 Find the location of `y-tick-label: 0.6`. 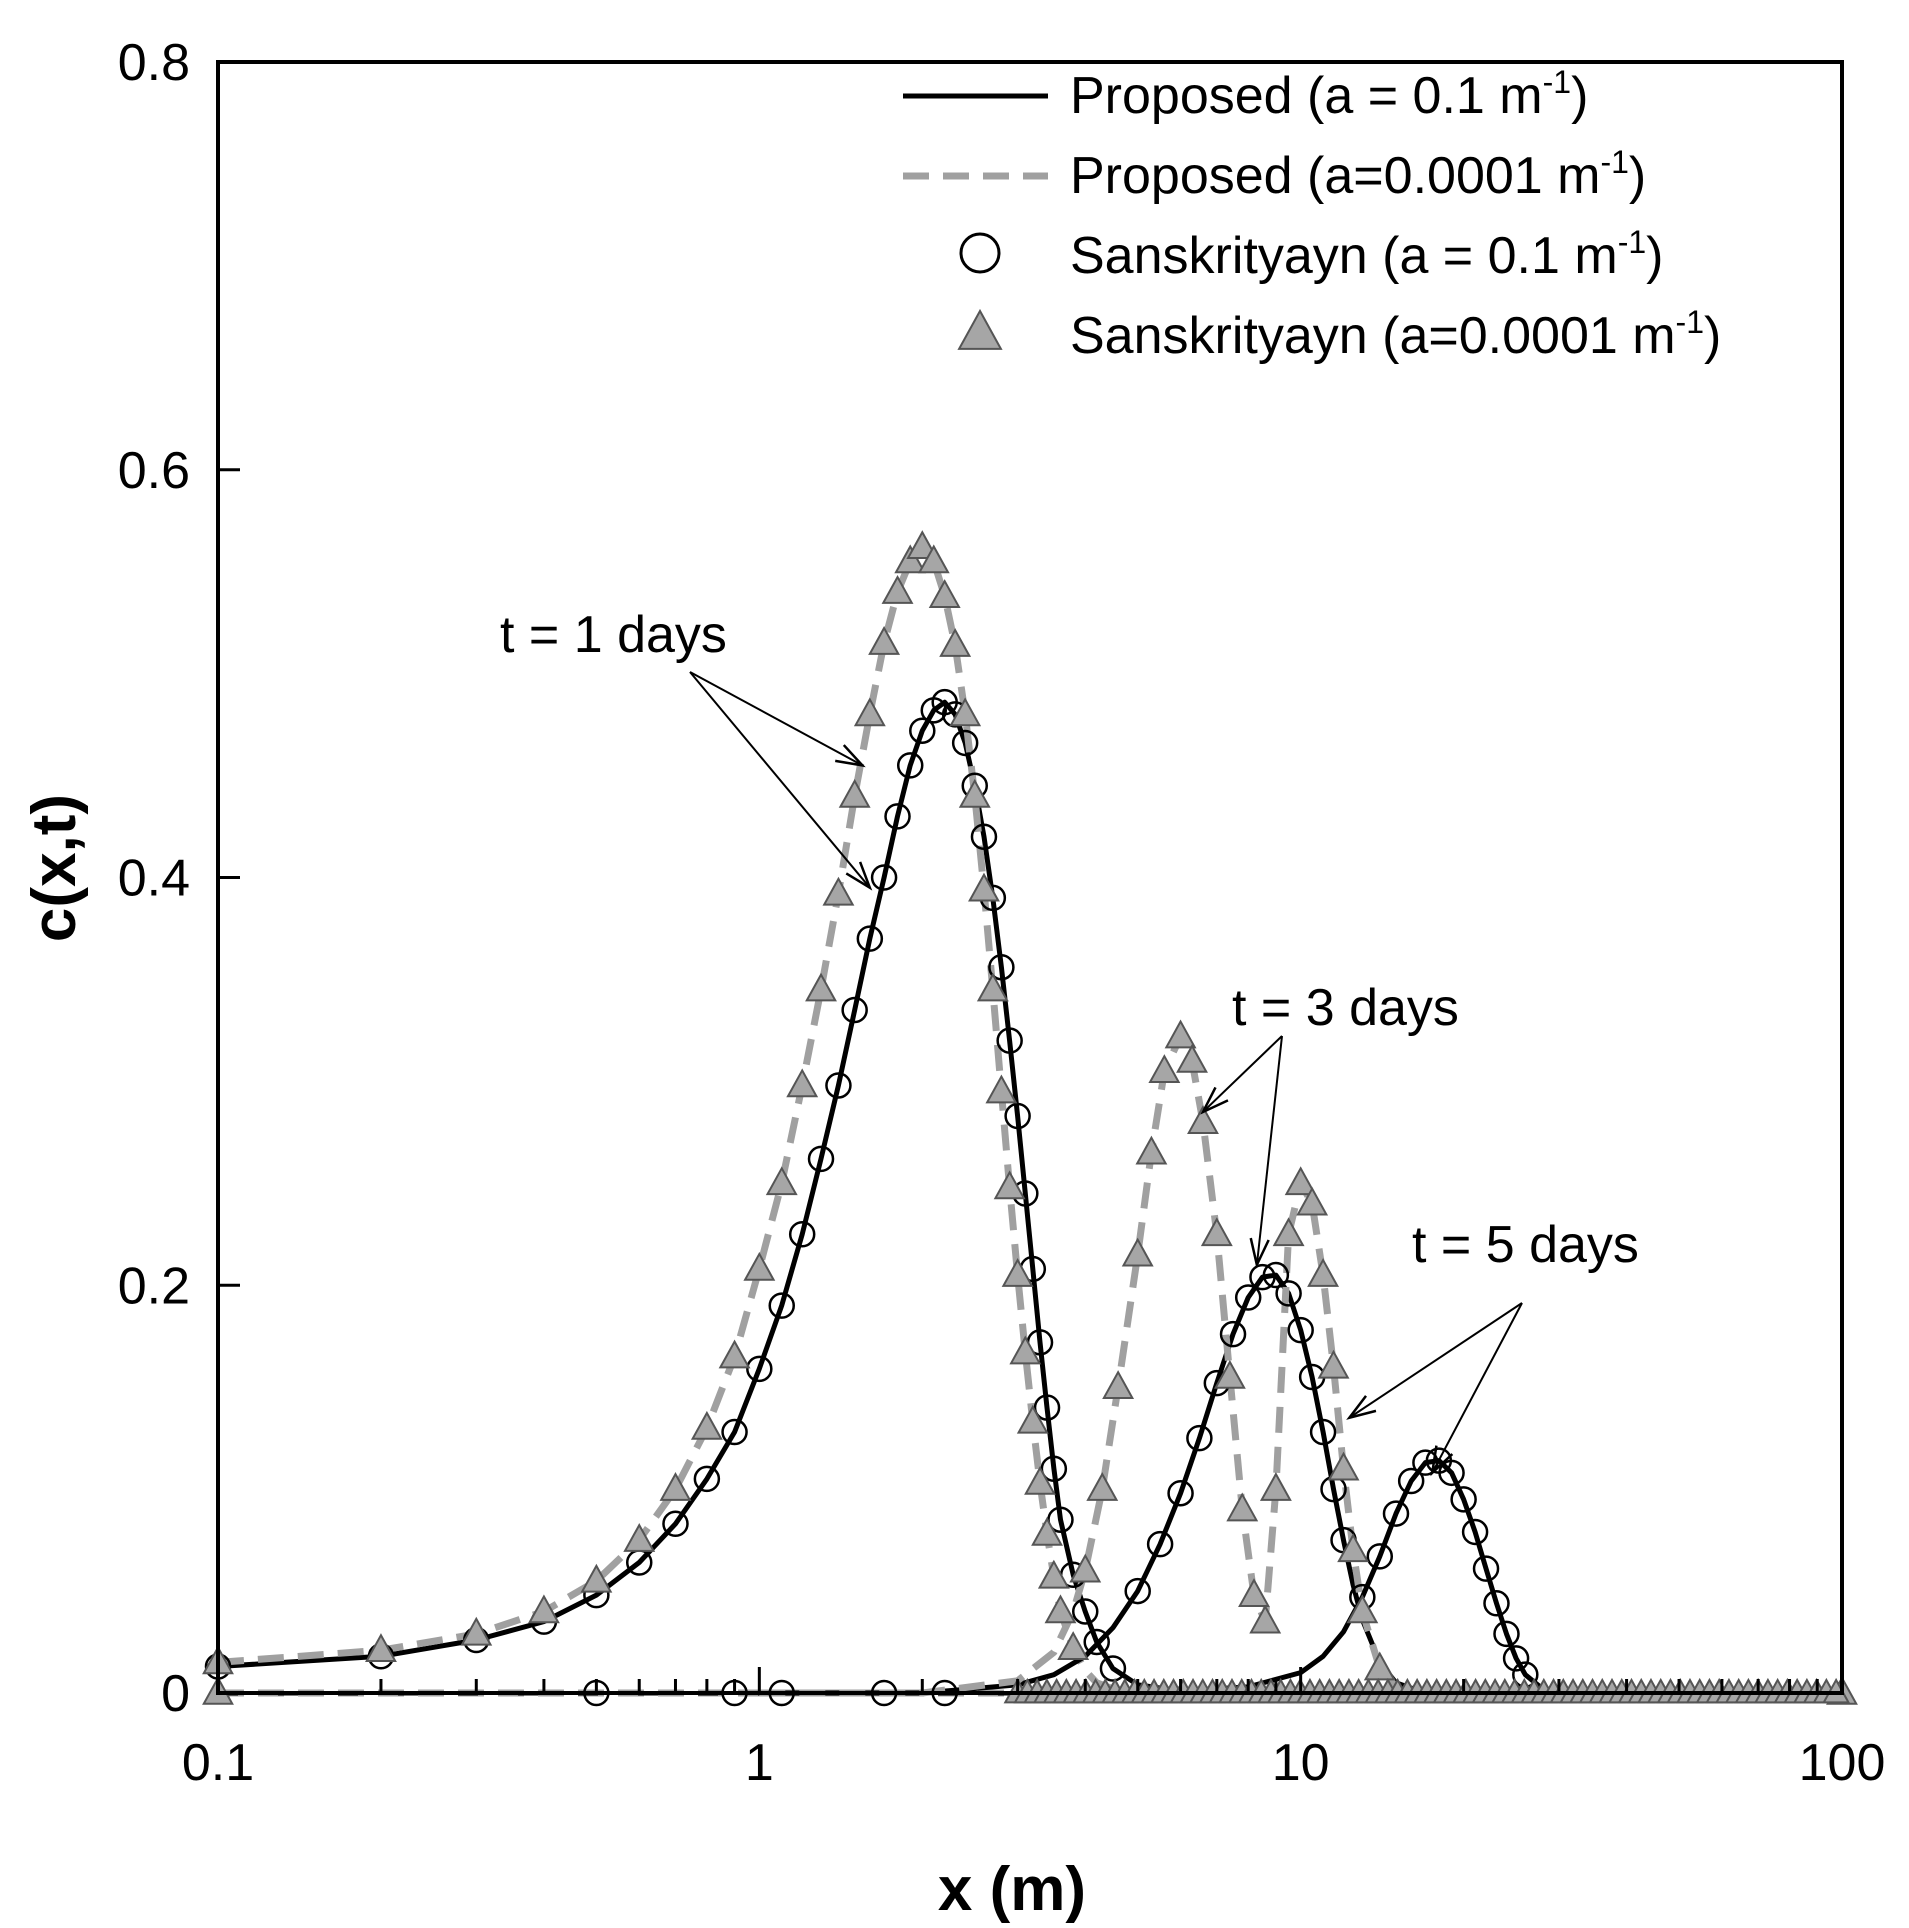

y-tick-label: 0.6 is located at coordinates (154, 471).